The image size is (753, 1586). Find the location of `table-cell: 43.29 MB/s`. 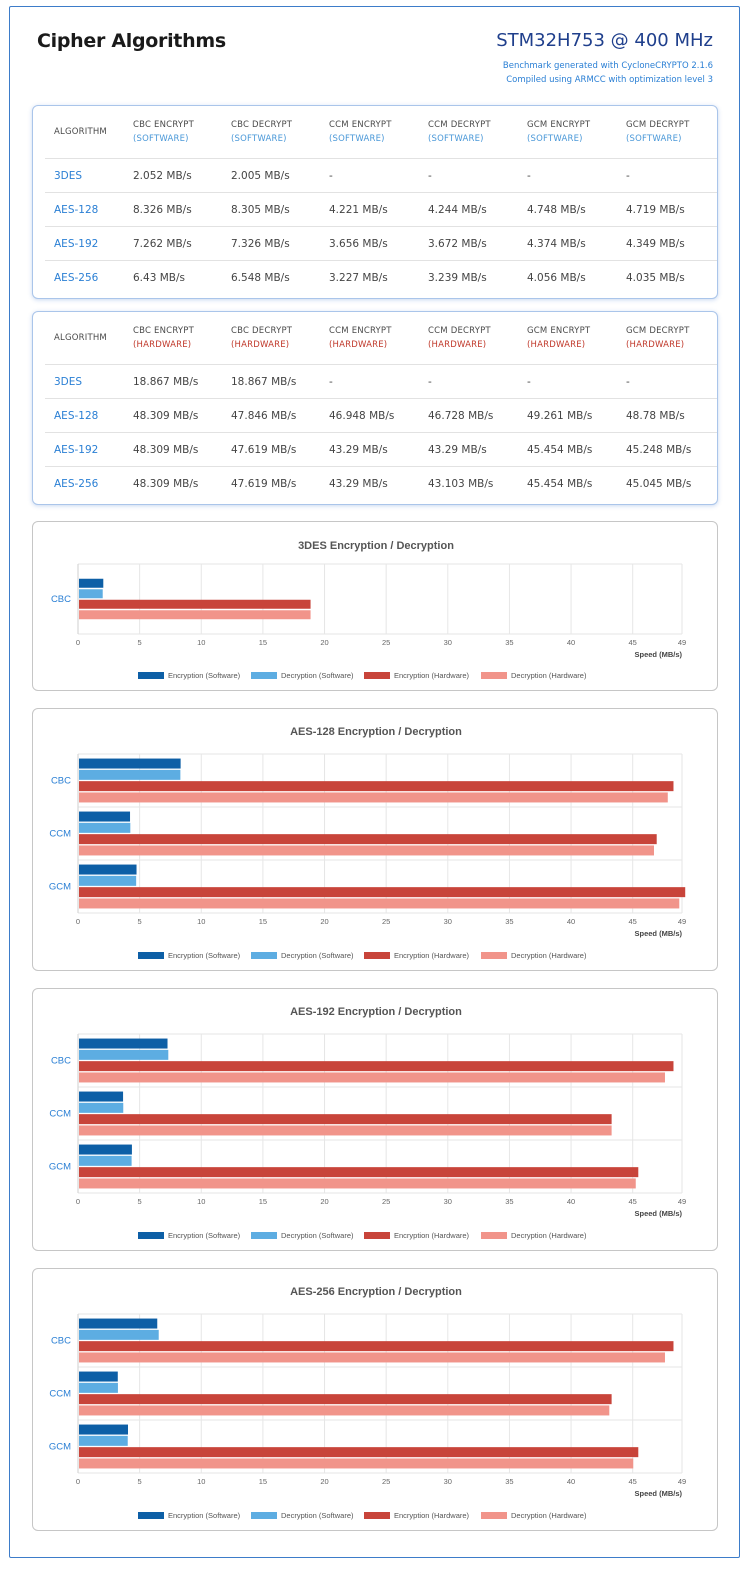

table-cell: 43.29 MB/s is located at coordinates (468, 449).